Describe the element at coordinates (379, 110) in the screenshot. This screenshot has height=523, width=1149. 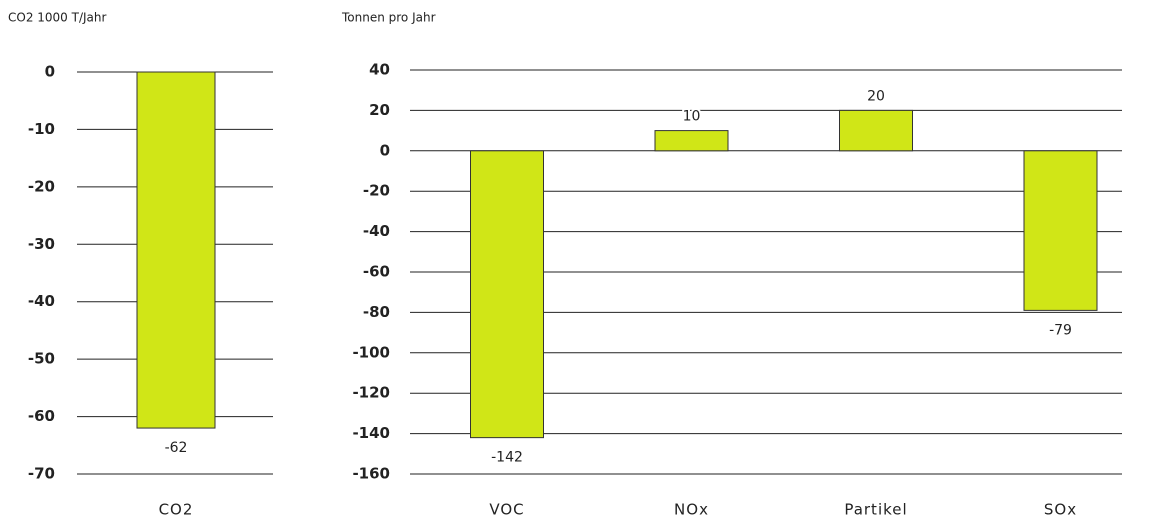
I see `y-tick-label: 20` at that location.